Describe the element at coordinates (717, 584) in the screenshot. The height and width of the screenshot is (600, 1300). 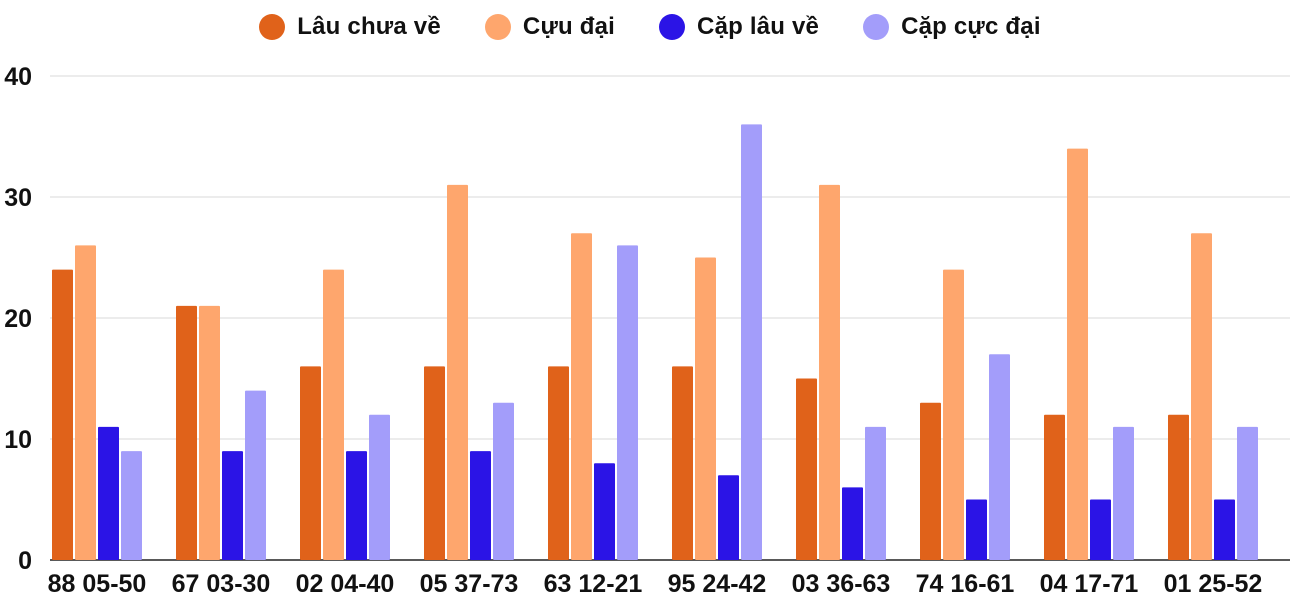
I see `x-tick-label: 95 24-42` at that location.